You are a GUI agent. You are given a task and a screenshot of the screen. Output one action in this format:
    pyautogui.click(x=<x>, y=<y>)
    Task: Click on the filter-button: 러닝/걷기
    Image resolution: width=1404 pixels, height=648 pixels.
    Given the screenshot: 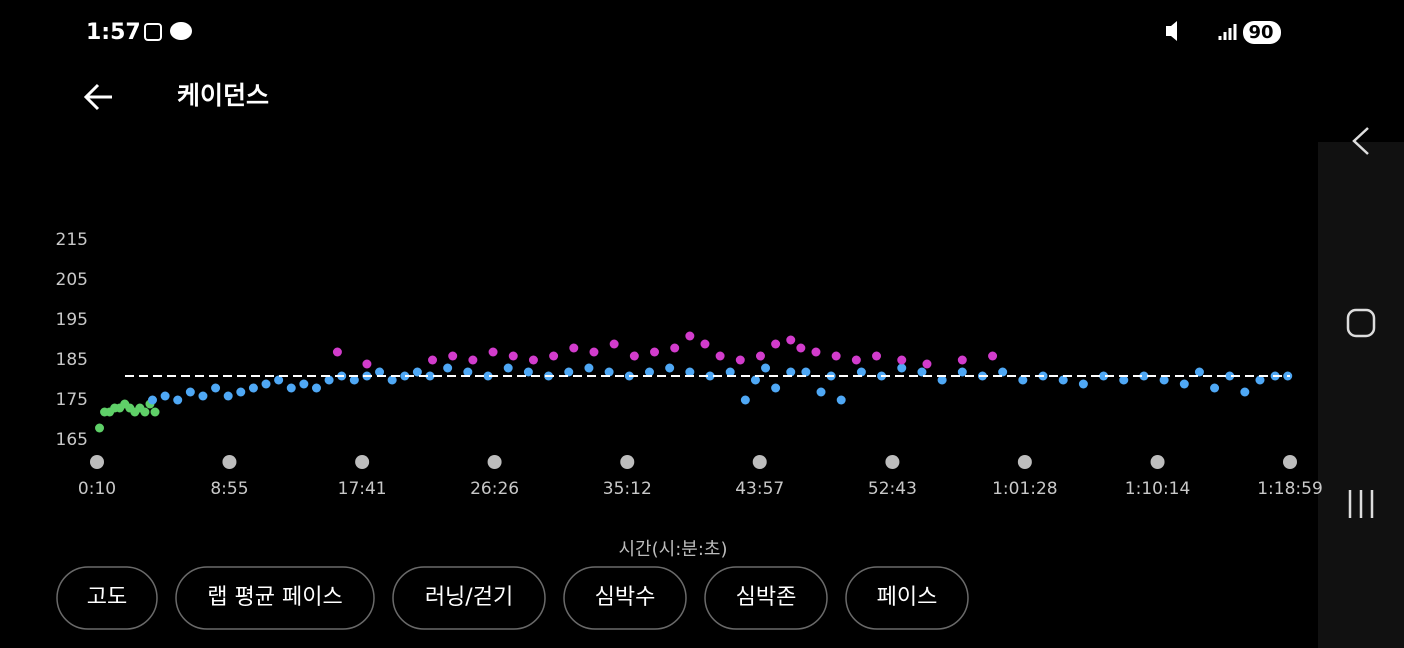 What is the action you would take?
    pyautogui.click(x=469, y=598)
    